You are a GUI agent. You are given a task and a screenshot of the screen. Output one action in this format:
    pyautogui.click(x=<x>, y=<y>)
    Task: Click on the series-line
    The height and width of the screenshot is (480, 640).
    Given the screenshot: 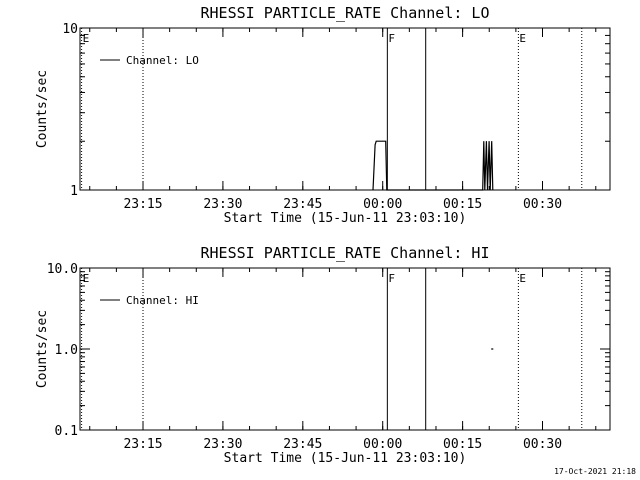 What is the action you would take?
    pyautogui.click(x=433, y=165)
    